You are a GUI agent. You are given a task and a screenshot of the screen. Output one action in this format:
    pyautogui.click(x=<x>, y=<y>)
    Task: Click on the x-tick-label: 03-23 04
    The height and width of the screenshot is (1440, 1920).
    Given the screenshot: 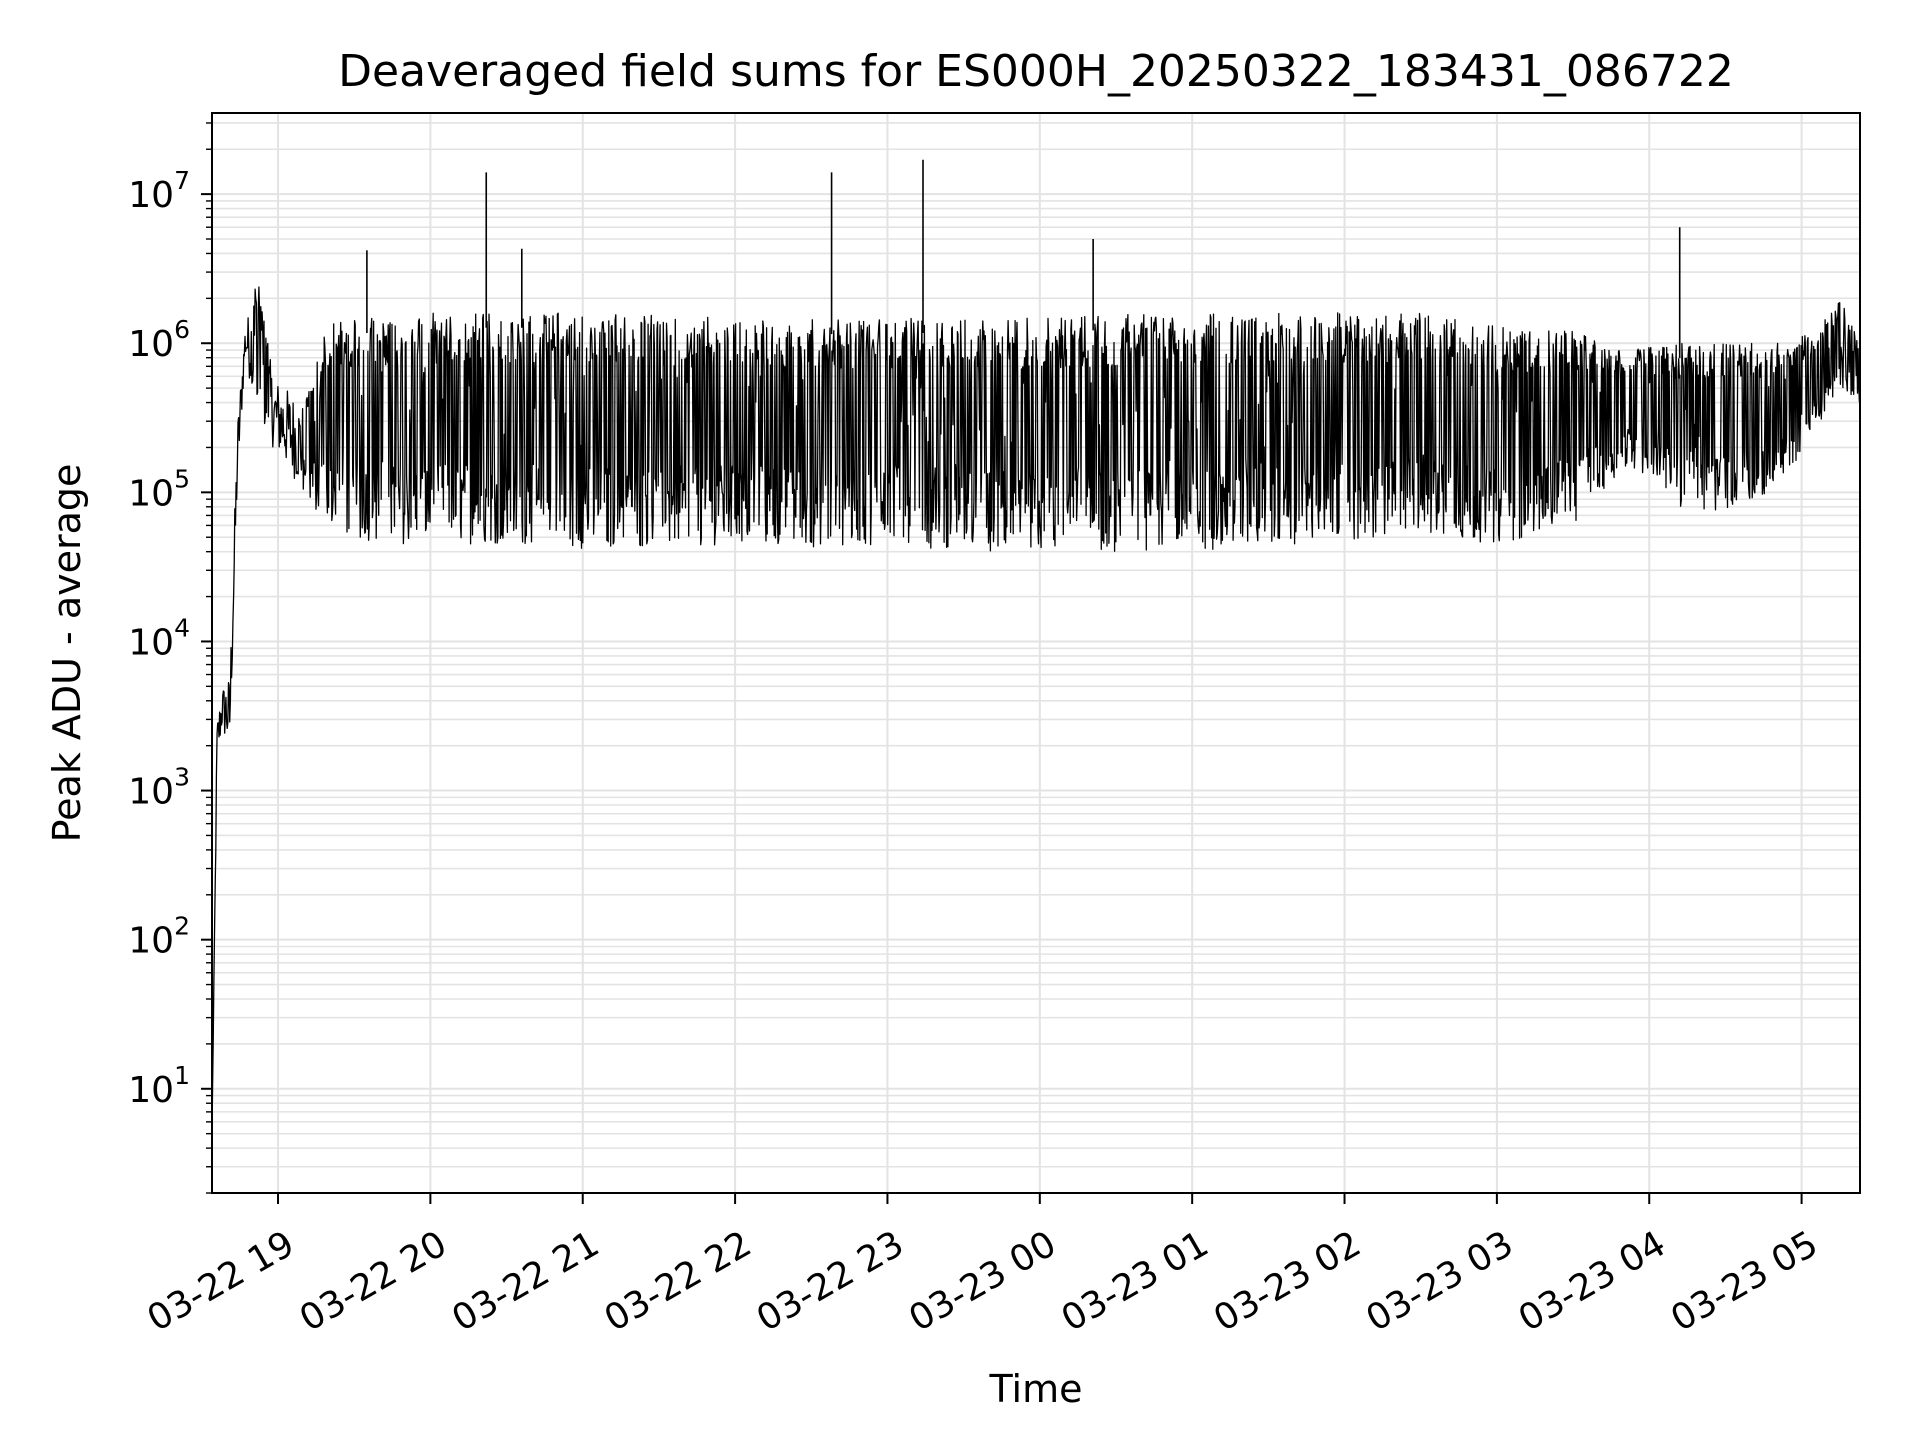 What is the action you would take?
    pyautogui.click(x=1592, y=1281)
    